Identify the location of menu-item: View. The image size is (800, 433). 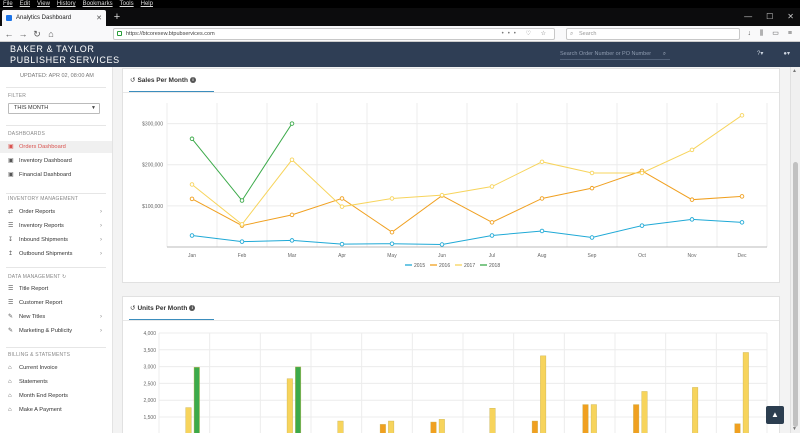
(43, 4).